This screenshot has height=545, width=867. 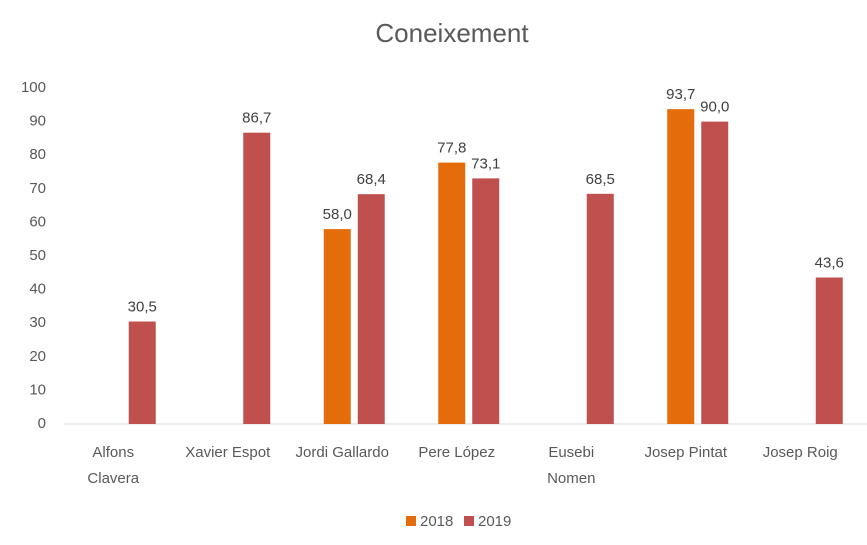 I want to click on y-tick-label: 100, so click(x=33, y=87).